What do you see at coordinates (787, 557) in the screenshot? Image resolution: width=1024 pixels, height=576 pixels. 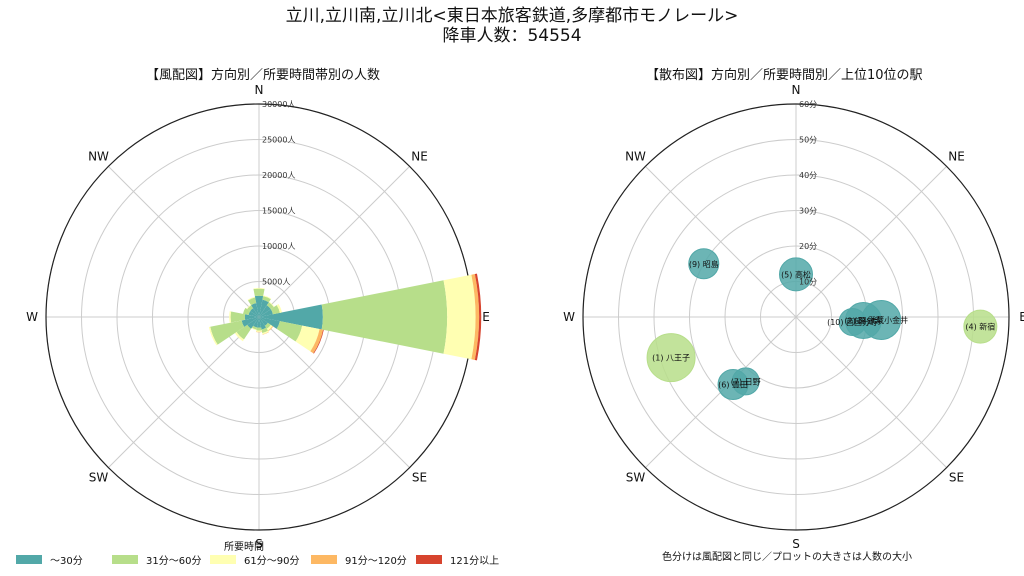 I see `scatter-note: 色分けは風配図と同じ／プロットの大きさは人数の大小` at bounding box center [787, 557].